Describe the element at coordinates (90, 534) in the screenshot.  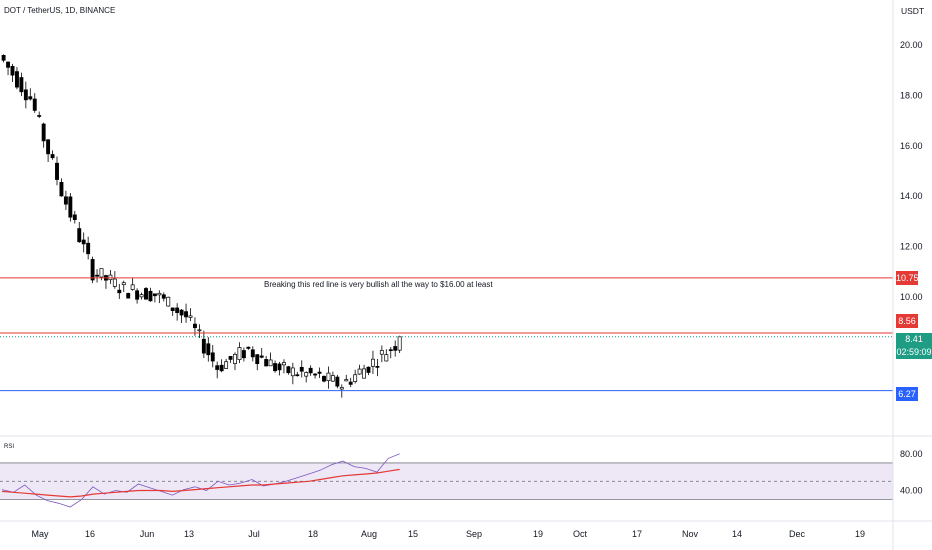
I see `time-tick-label: 16` at that location.